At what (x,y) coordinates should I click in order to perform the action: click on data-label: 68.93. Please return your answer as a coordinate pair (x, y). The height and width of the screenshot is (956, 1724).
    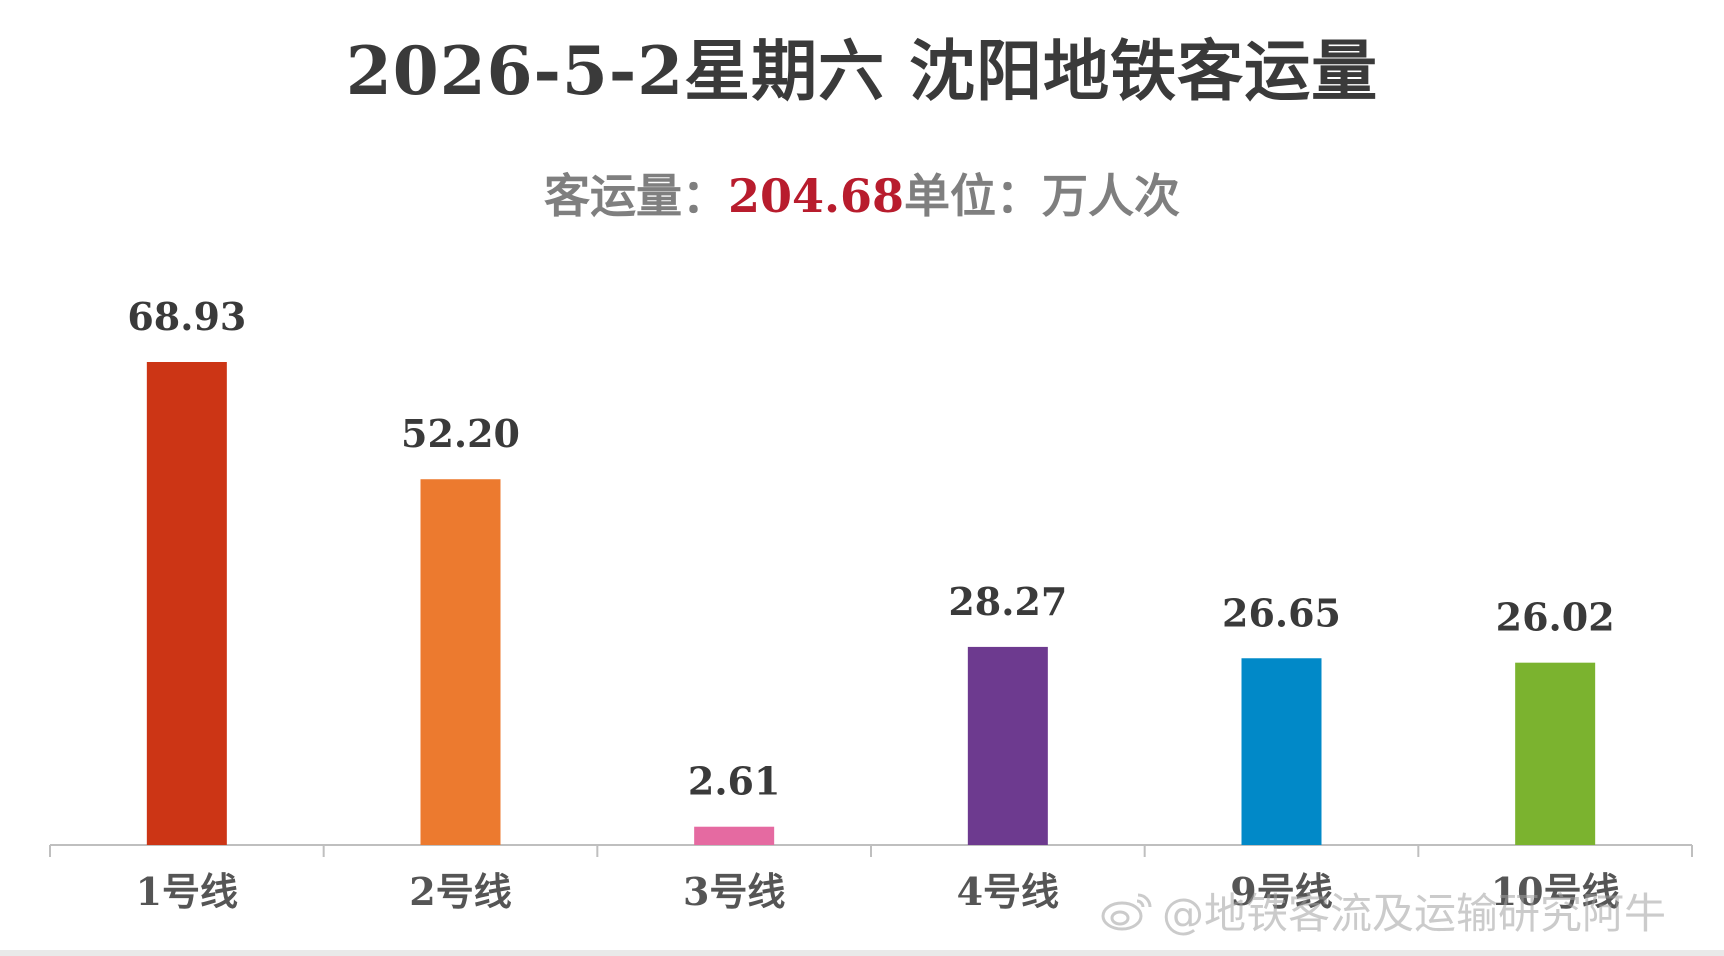
    Looking at the image, I should click on (186, 316).